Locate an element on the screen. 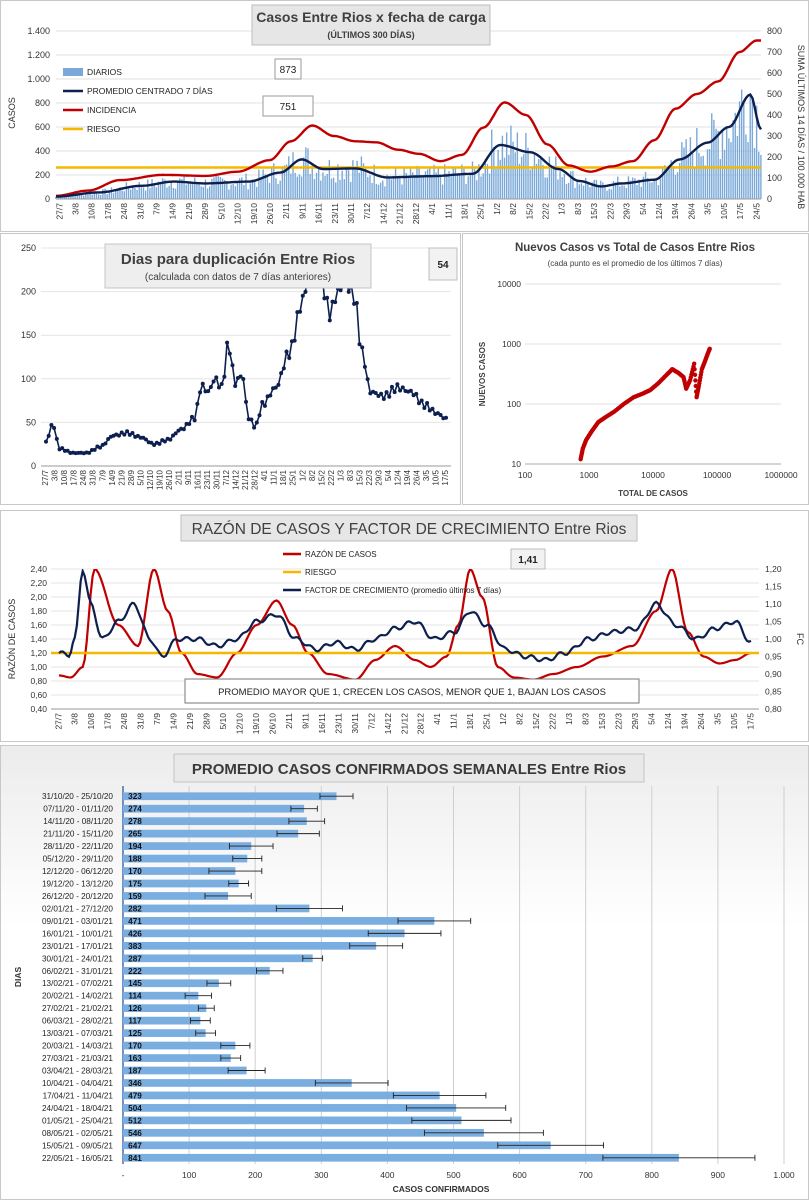 This screenshot has height=1200, width=809. sem-category-2: 14/11/20 - 08/11/20 is located at coordinates (78, 821).